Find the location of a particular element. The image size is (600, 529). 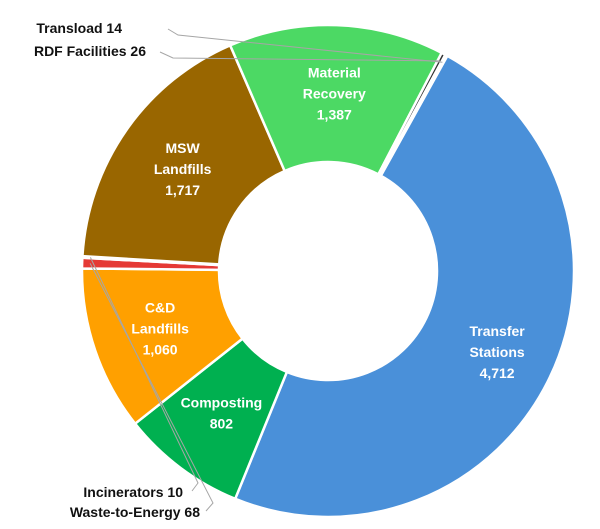

value-label-composting: 802 is located at coordinates (222, 423).